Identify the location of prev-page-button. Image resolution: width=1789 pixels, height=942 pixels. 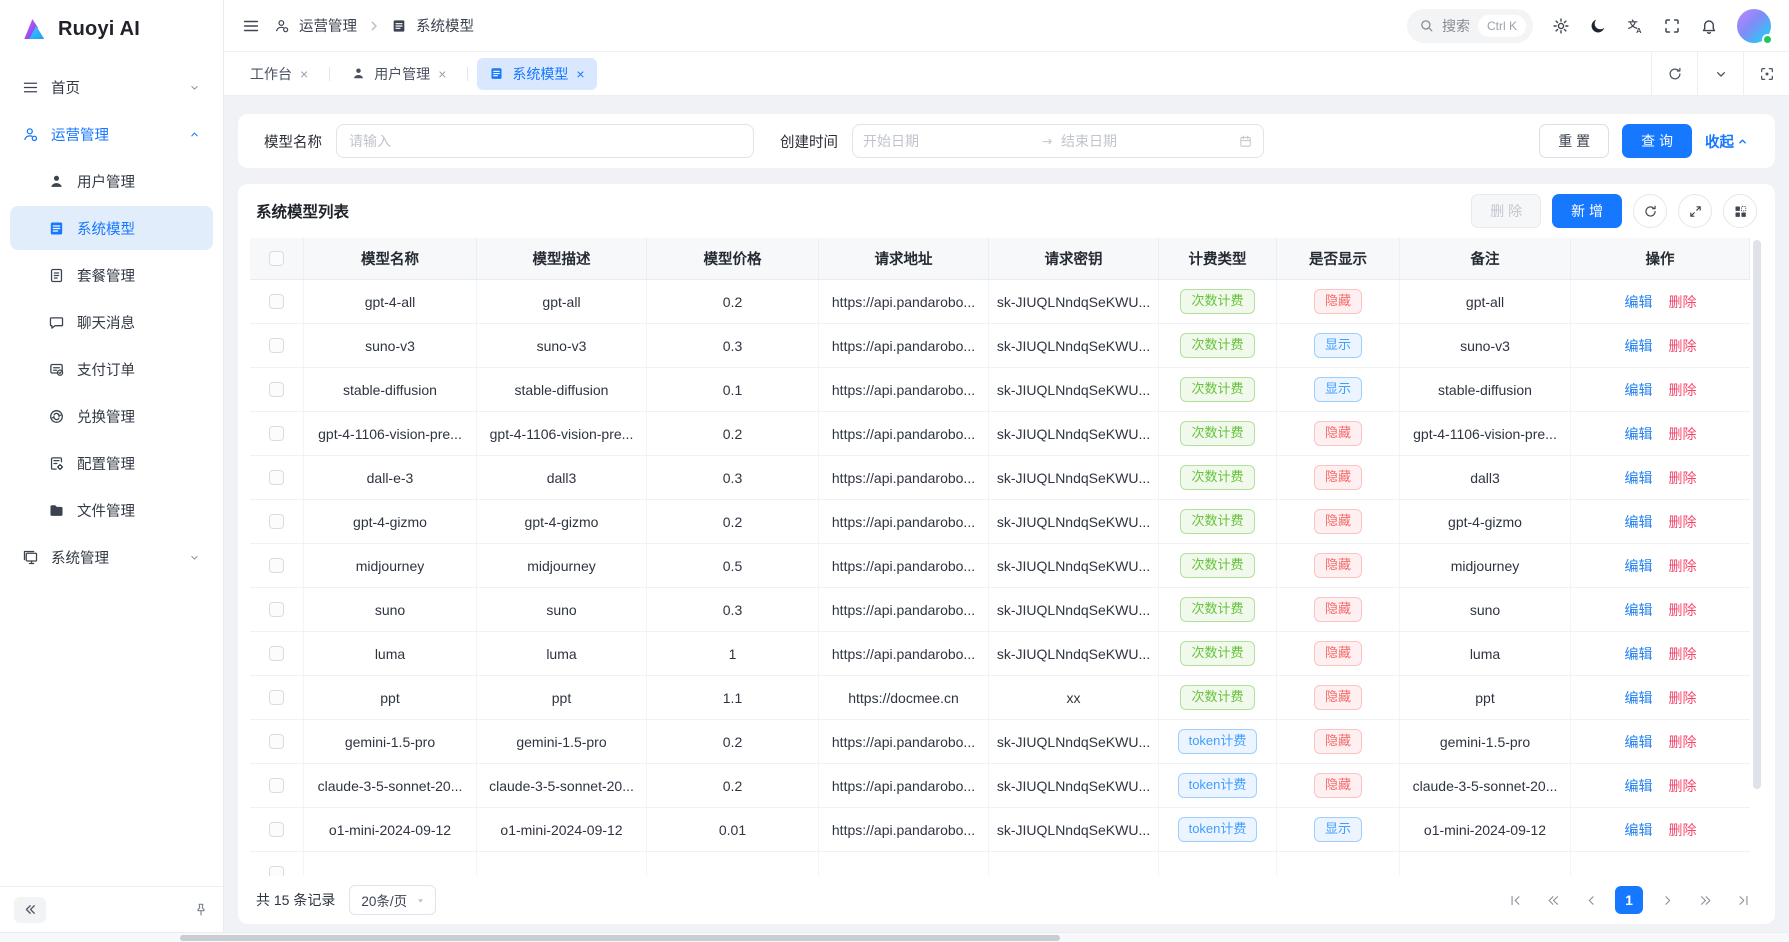
(1591, 900).